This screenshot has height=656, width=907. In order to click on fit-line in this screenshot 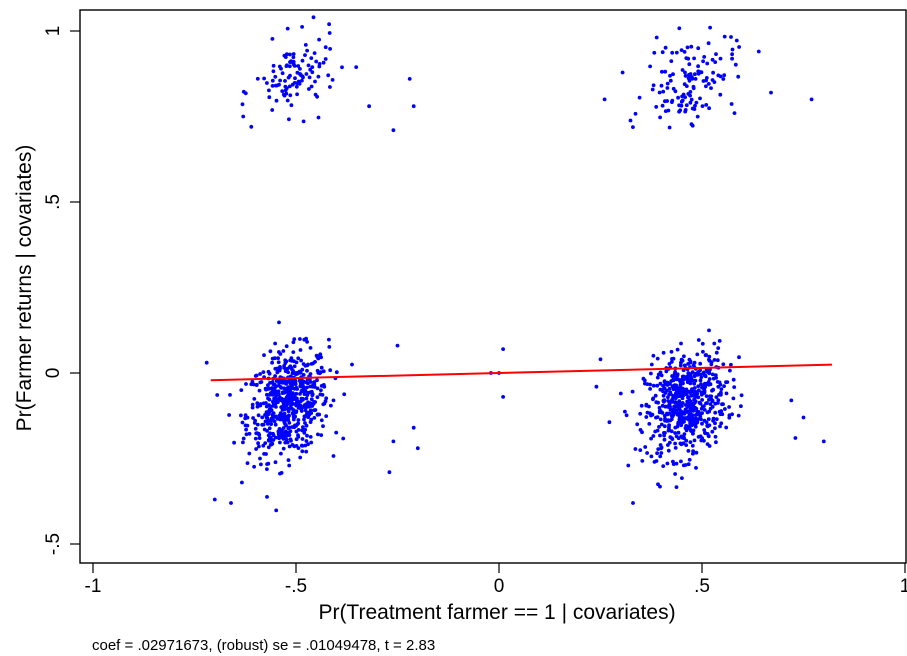, I will do `click(521, 372)`.